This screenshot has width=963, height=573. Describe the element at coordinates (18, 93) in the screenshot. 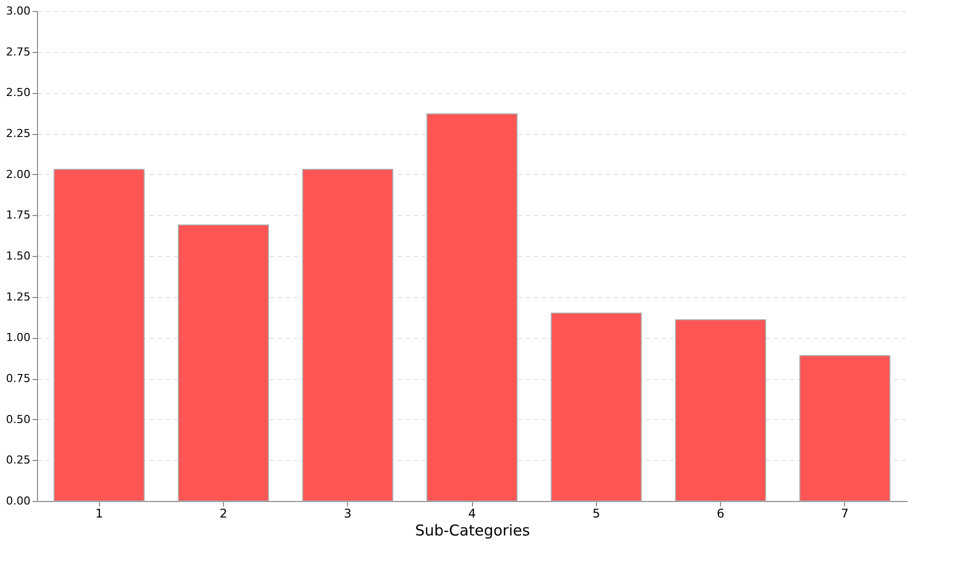

I see `y-tick-label: 2.50` at that location.